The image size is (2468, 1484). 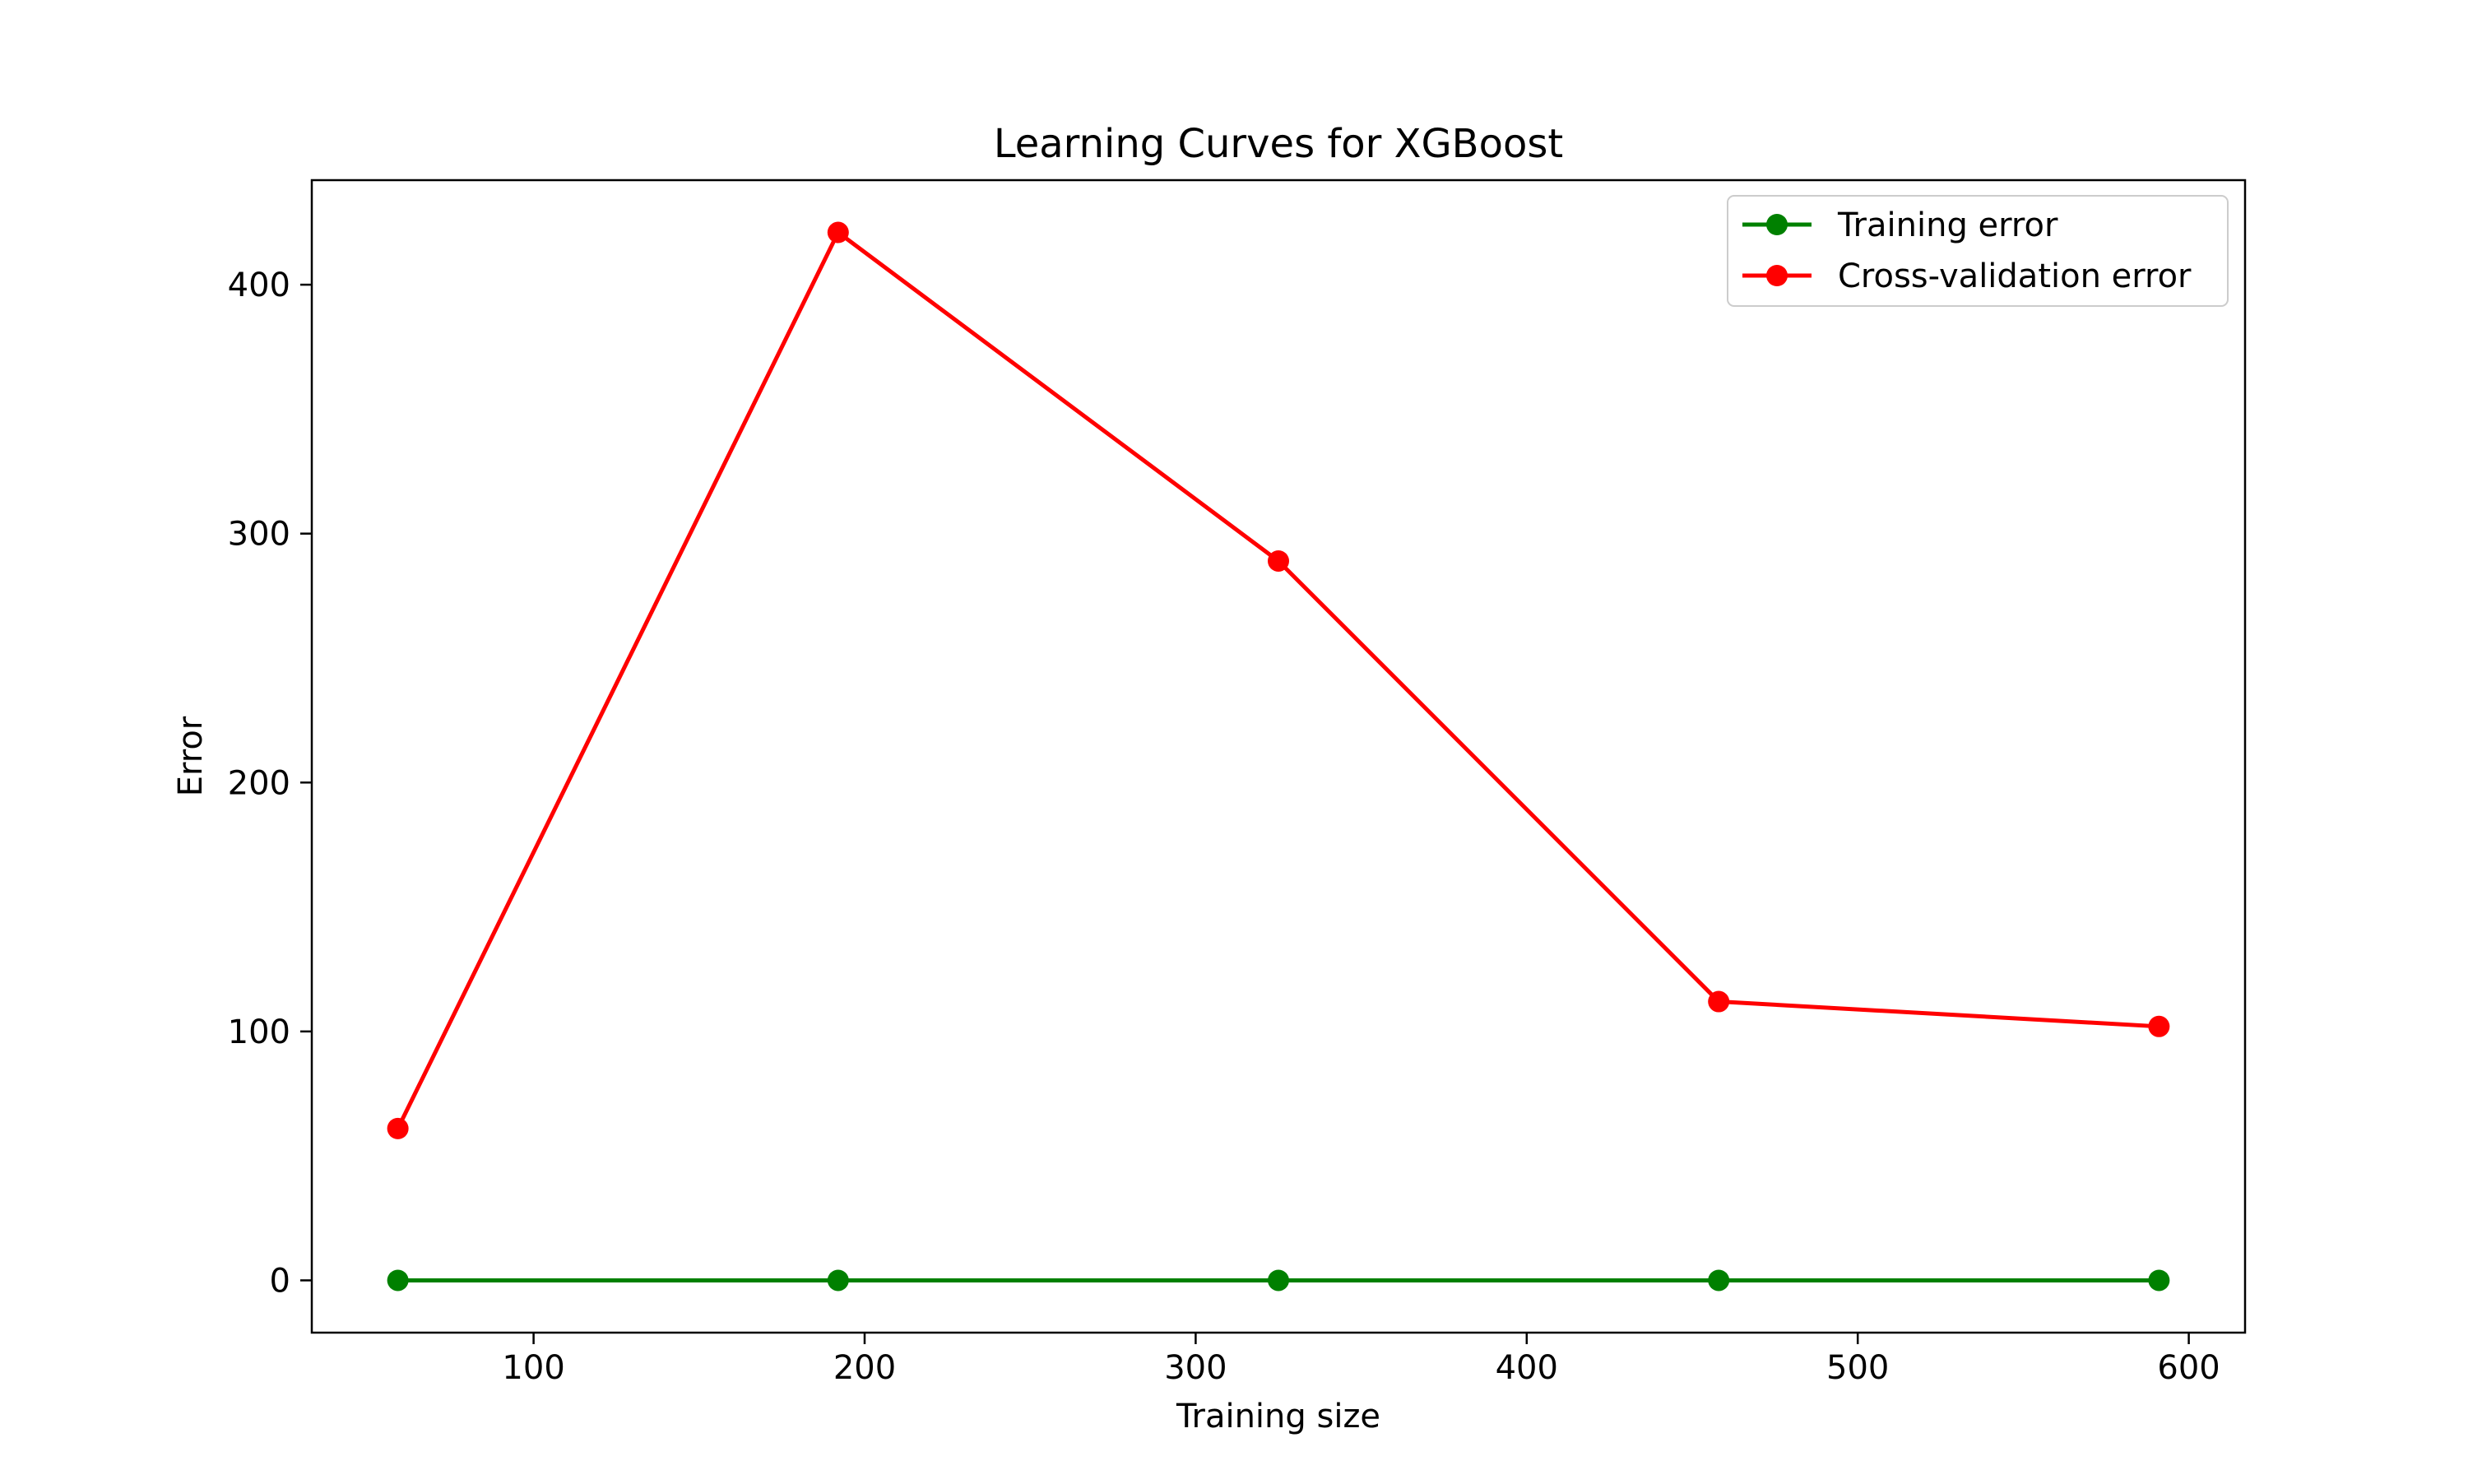 I want to click on legend-label: Training error, so click(x=1947, y=225).